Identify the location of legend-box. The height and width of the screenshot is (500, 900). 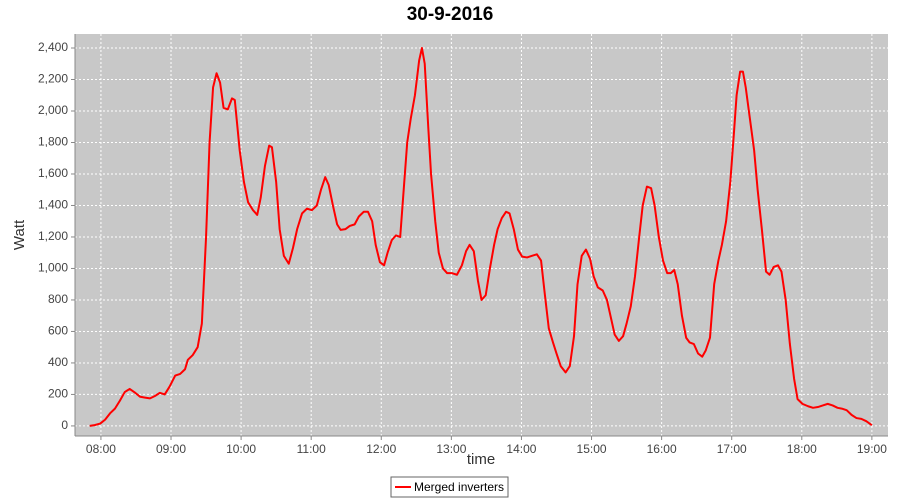
(449, 487).